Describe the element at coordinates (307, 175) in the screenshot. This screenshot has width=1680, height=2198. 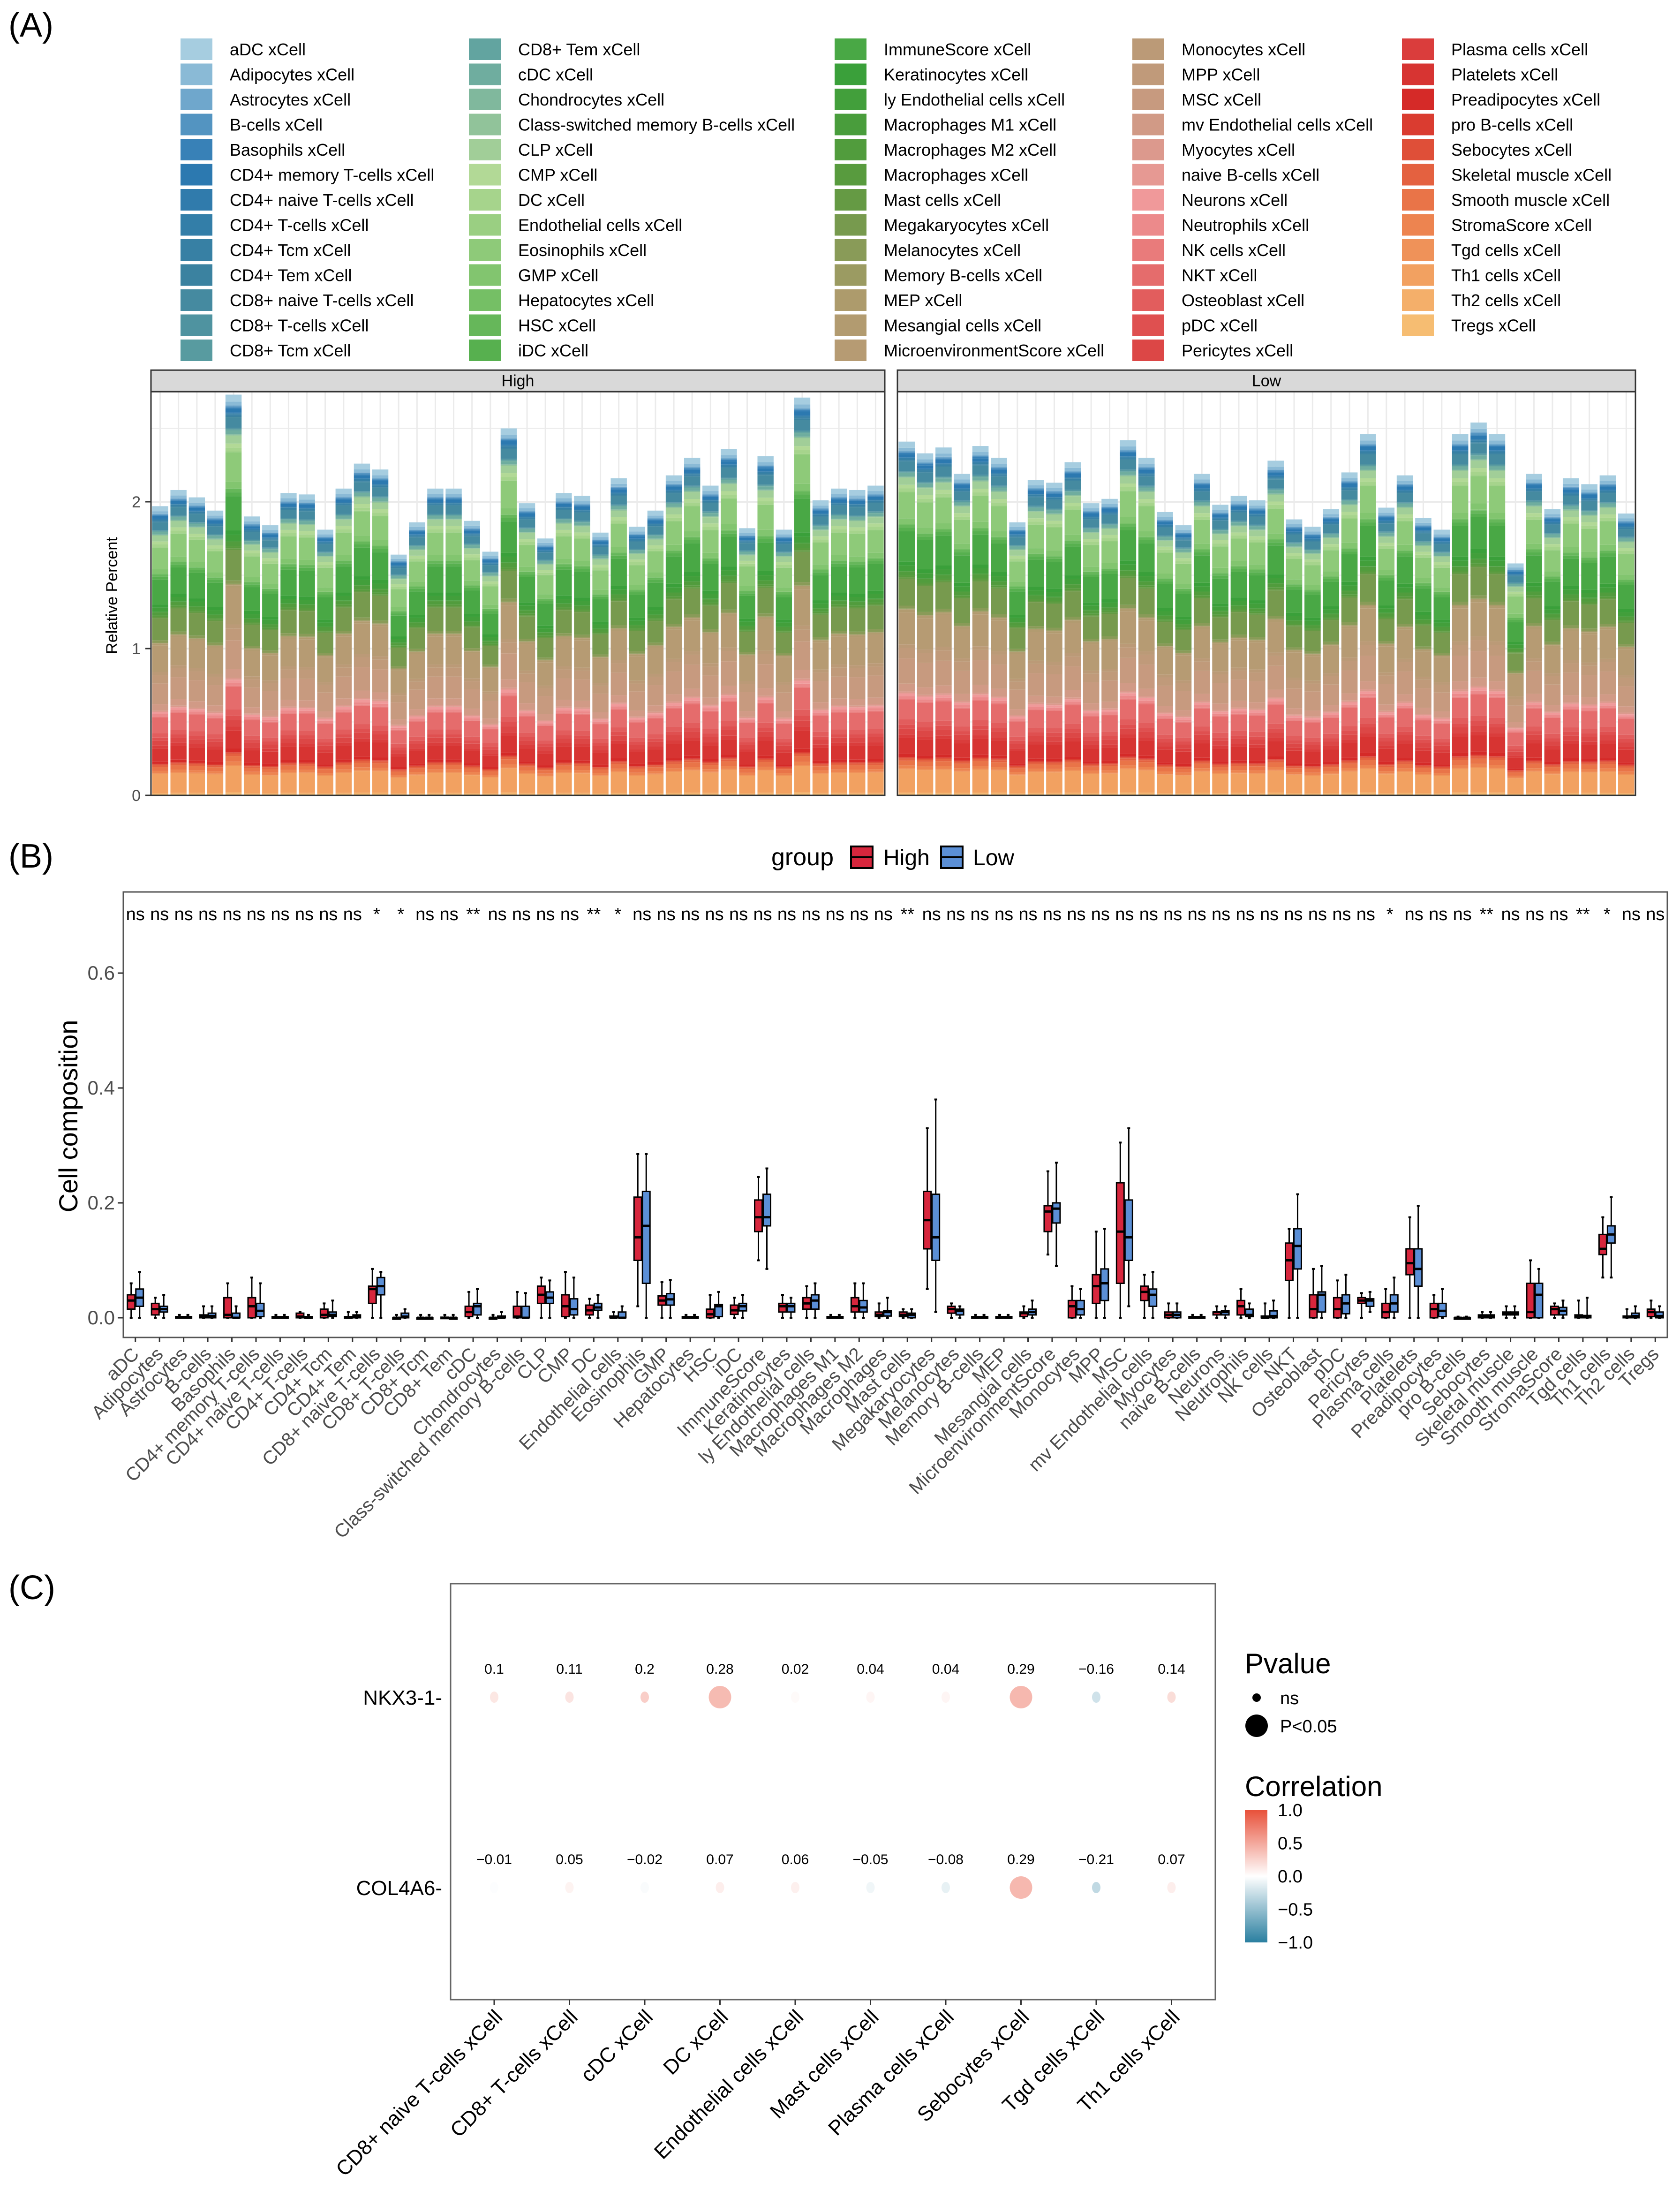
I see `legend-item: CD4+ memory T-cells xCell` at that location.